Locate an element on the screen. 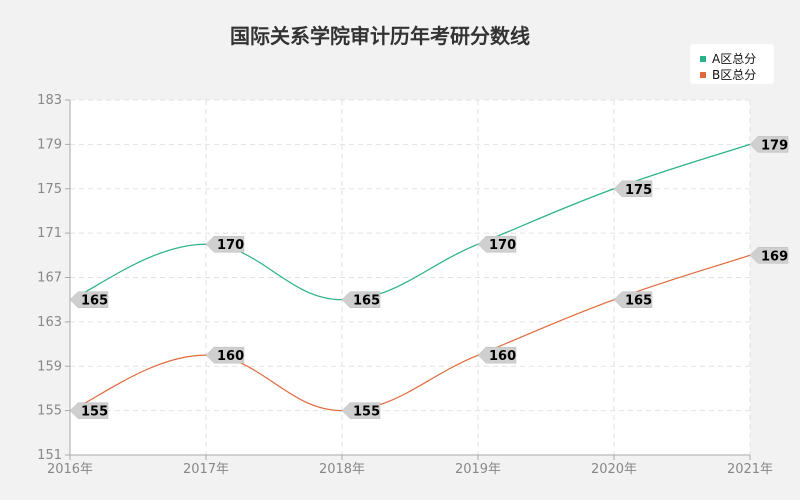  data-label: 179 is located at coordinates (769, 144).